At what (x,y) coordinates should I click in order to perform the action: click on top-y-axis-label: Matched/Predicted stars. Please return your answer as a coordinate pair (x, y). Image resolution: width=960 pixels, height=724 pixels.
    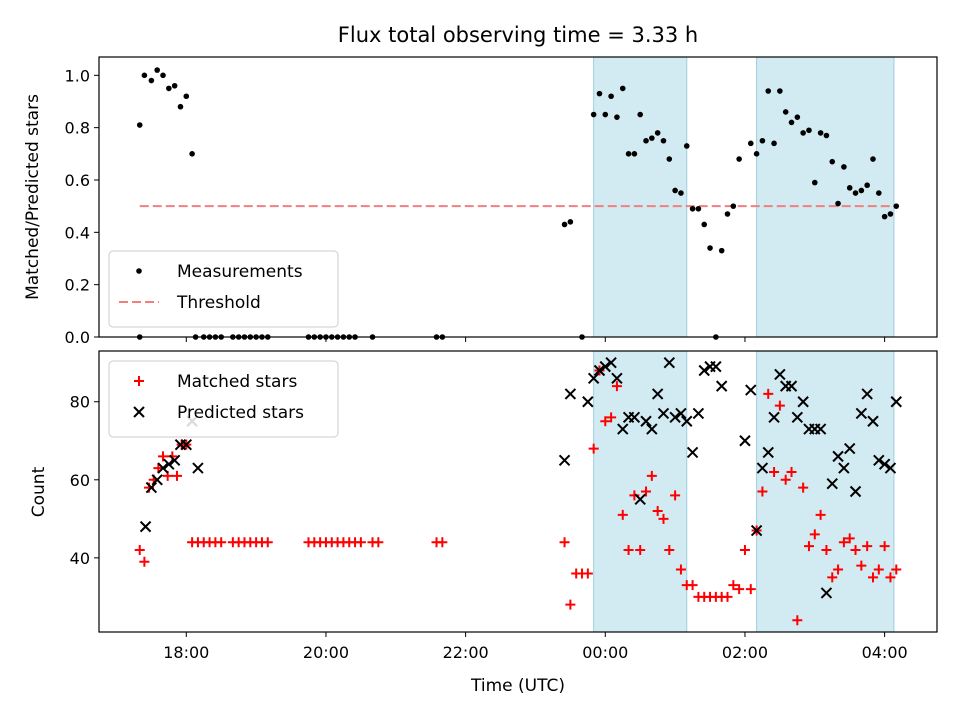
    Looking at the image, I should click on (33, 197).